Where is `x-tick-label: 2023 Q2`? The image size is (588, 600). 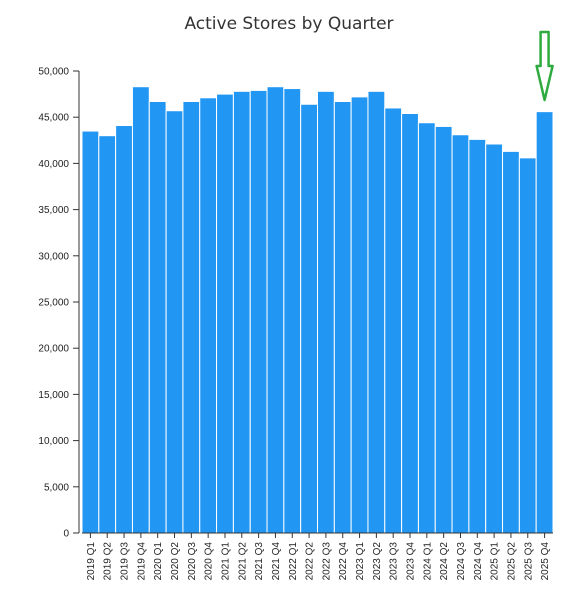 x-tick-label: 2023 Q2 is located at coordinates (377, 561).